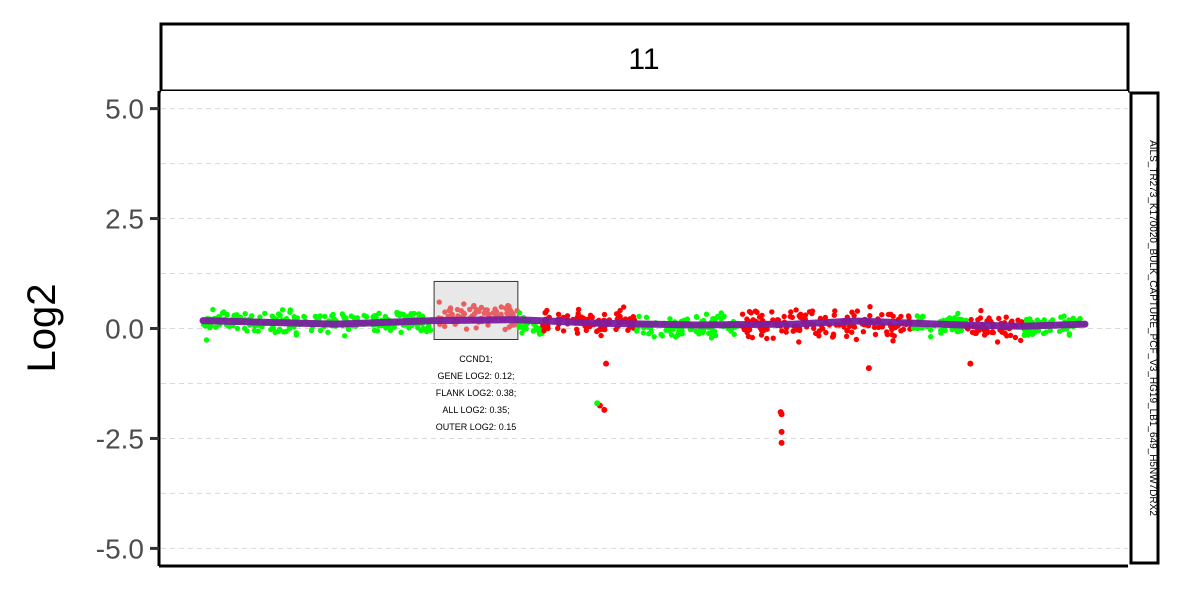  What do you see at coordinates (120, 548) in the screenshot?
I see `y-tick-label: -5.0` at bounding box center [120, 548].